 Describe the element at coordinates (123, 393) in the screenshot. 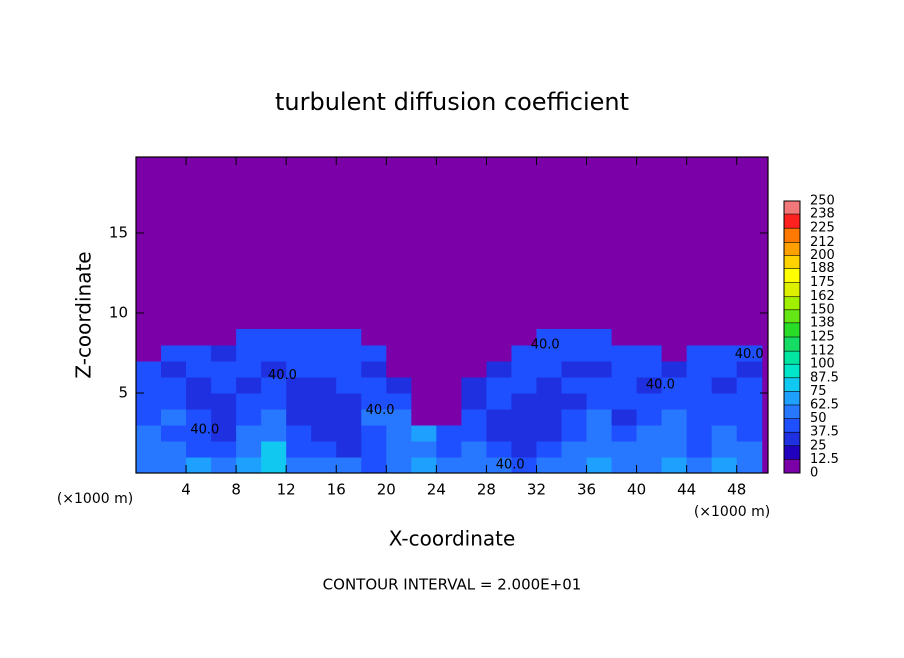

I see `y-tick-label: 5` at that location.